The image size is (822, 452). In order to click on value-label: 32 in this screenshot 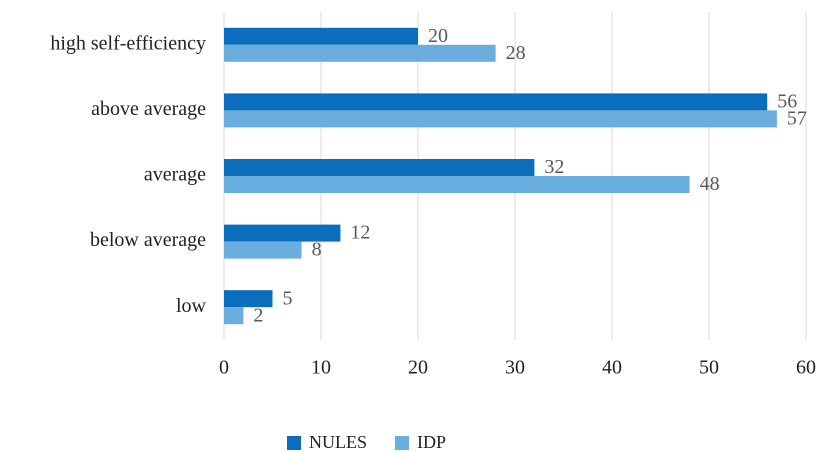, I will do `click(554, 167)`.